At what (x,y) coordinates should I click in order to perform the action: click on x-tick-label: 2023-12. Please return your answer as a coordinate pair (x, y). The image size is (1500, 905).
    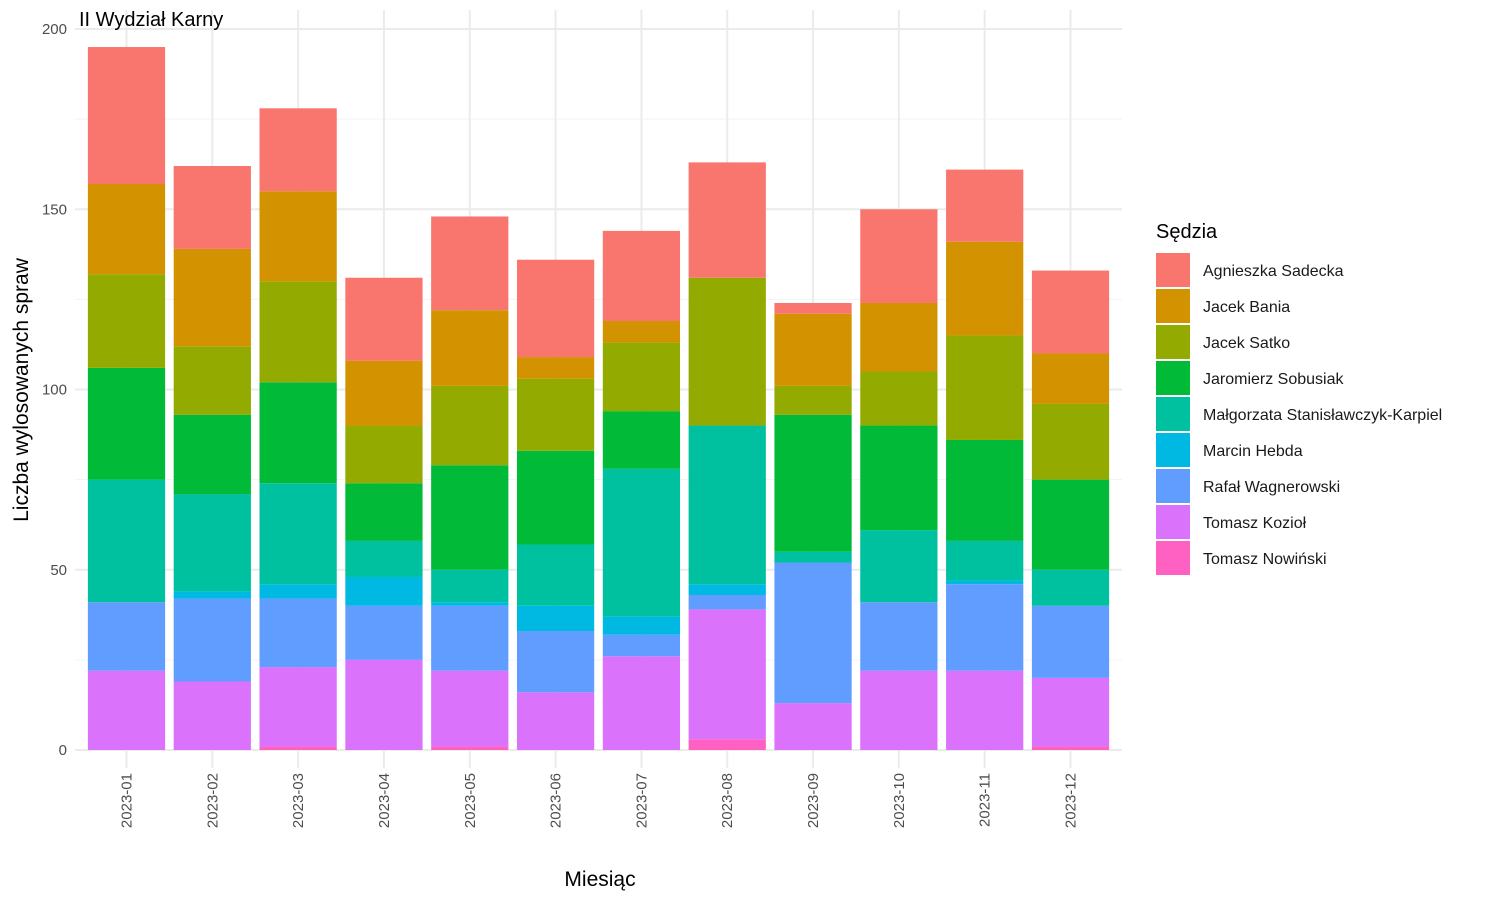
    Looking at the image, I should click on (1071, 800).